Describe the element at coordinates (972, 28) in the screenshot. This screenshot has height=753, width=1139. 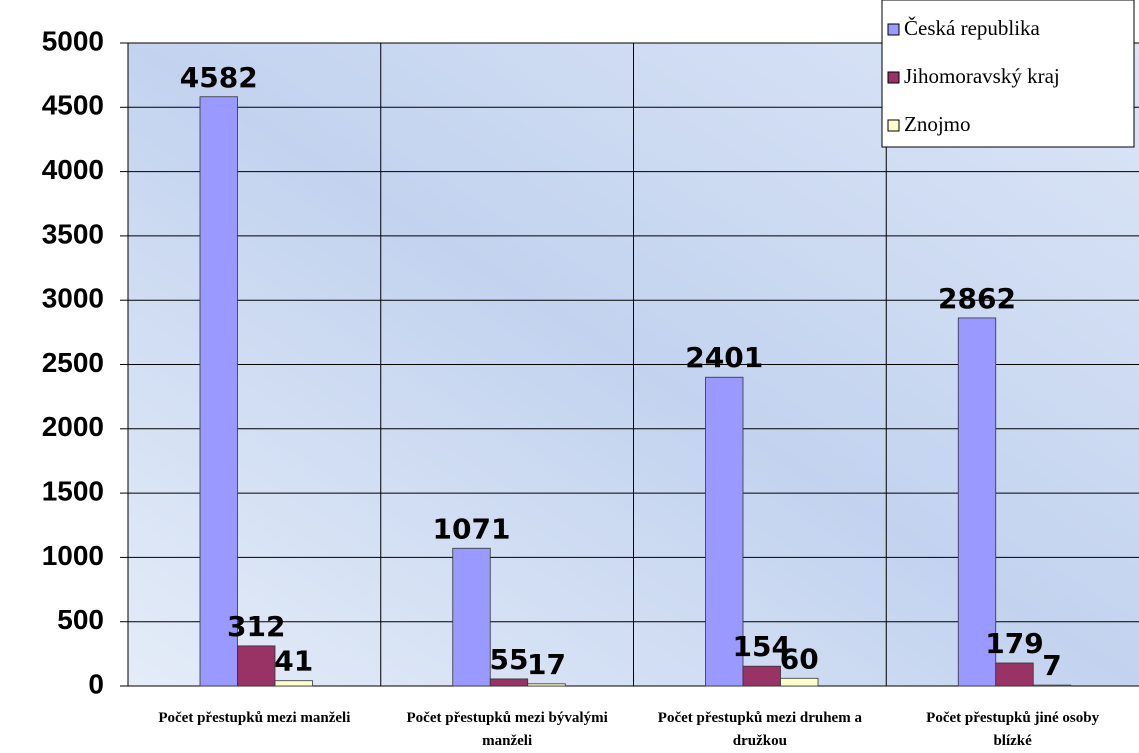
I see `legend-label: Česká republika` at that location.